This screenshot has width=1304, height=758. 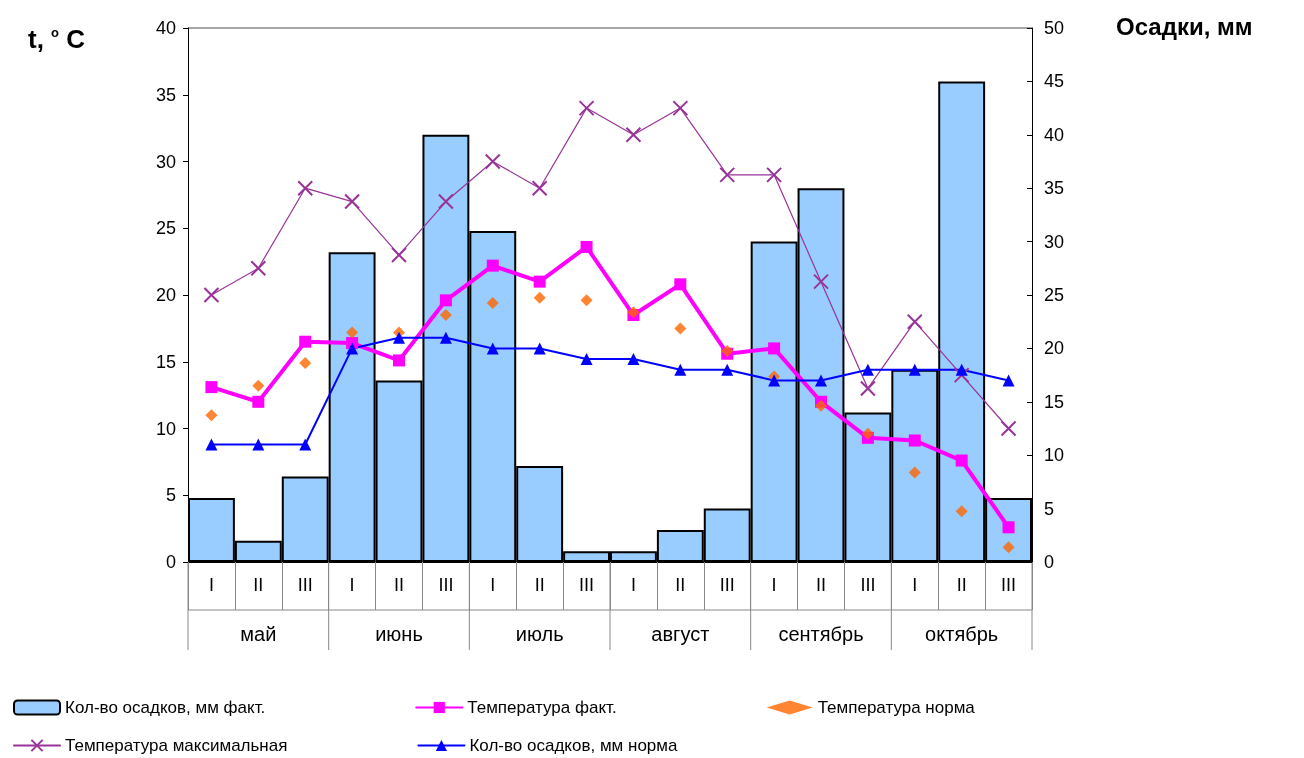 I want to click on y-tick-label: 20, so click(x=165, y=295).